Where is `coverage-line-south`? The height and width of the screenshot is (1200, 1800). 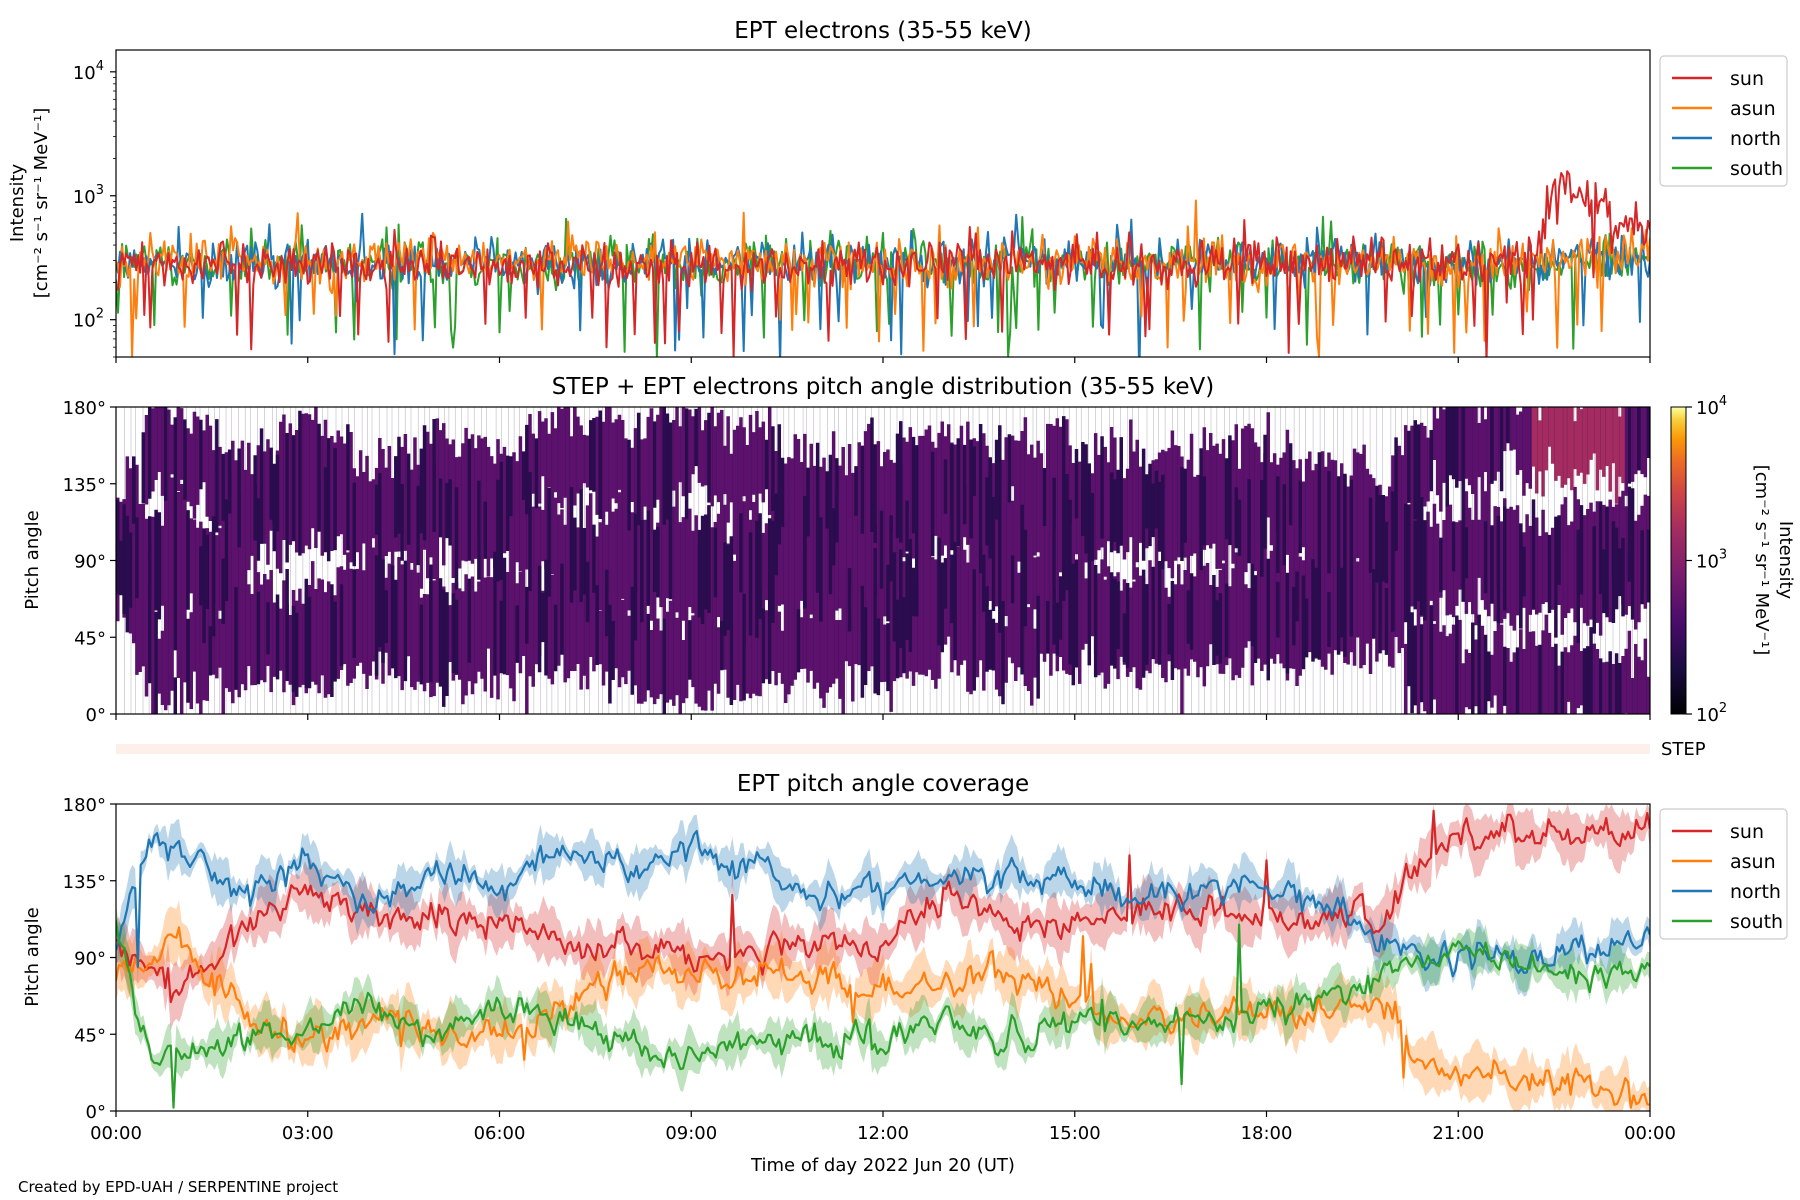
coverage-line-south is located at coordinates (883, 1014).